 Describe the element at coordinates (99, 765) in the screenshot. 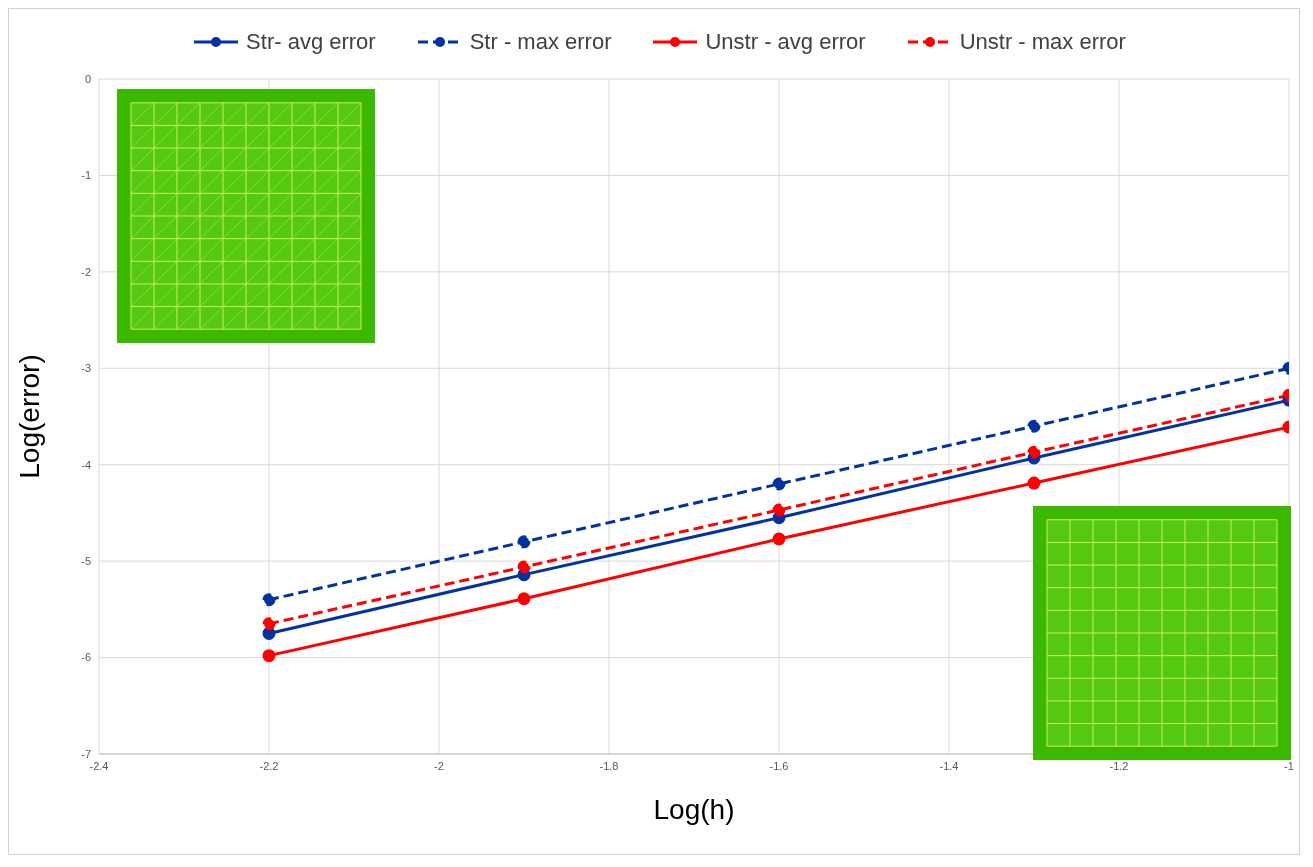

I see `x-tick-label: -2.4` at that location.